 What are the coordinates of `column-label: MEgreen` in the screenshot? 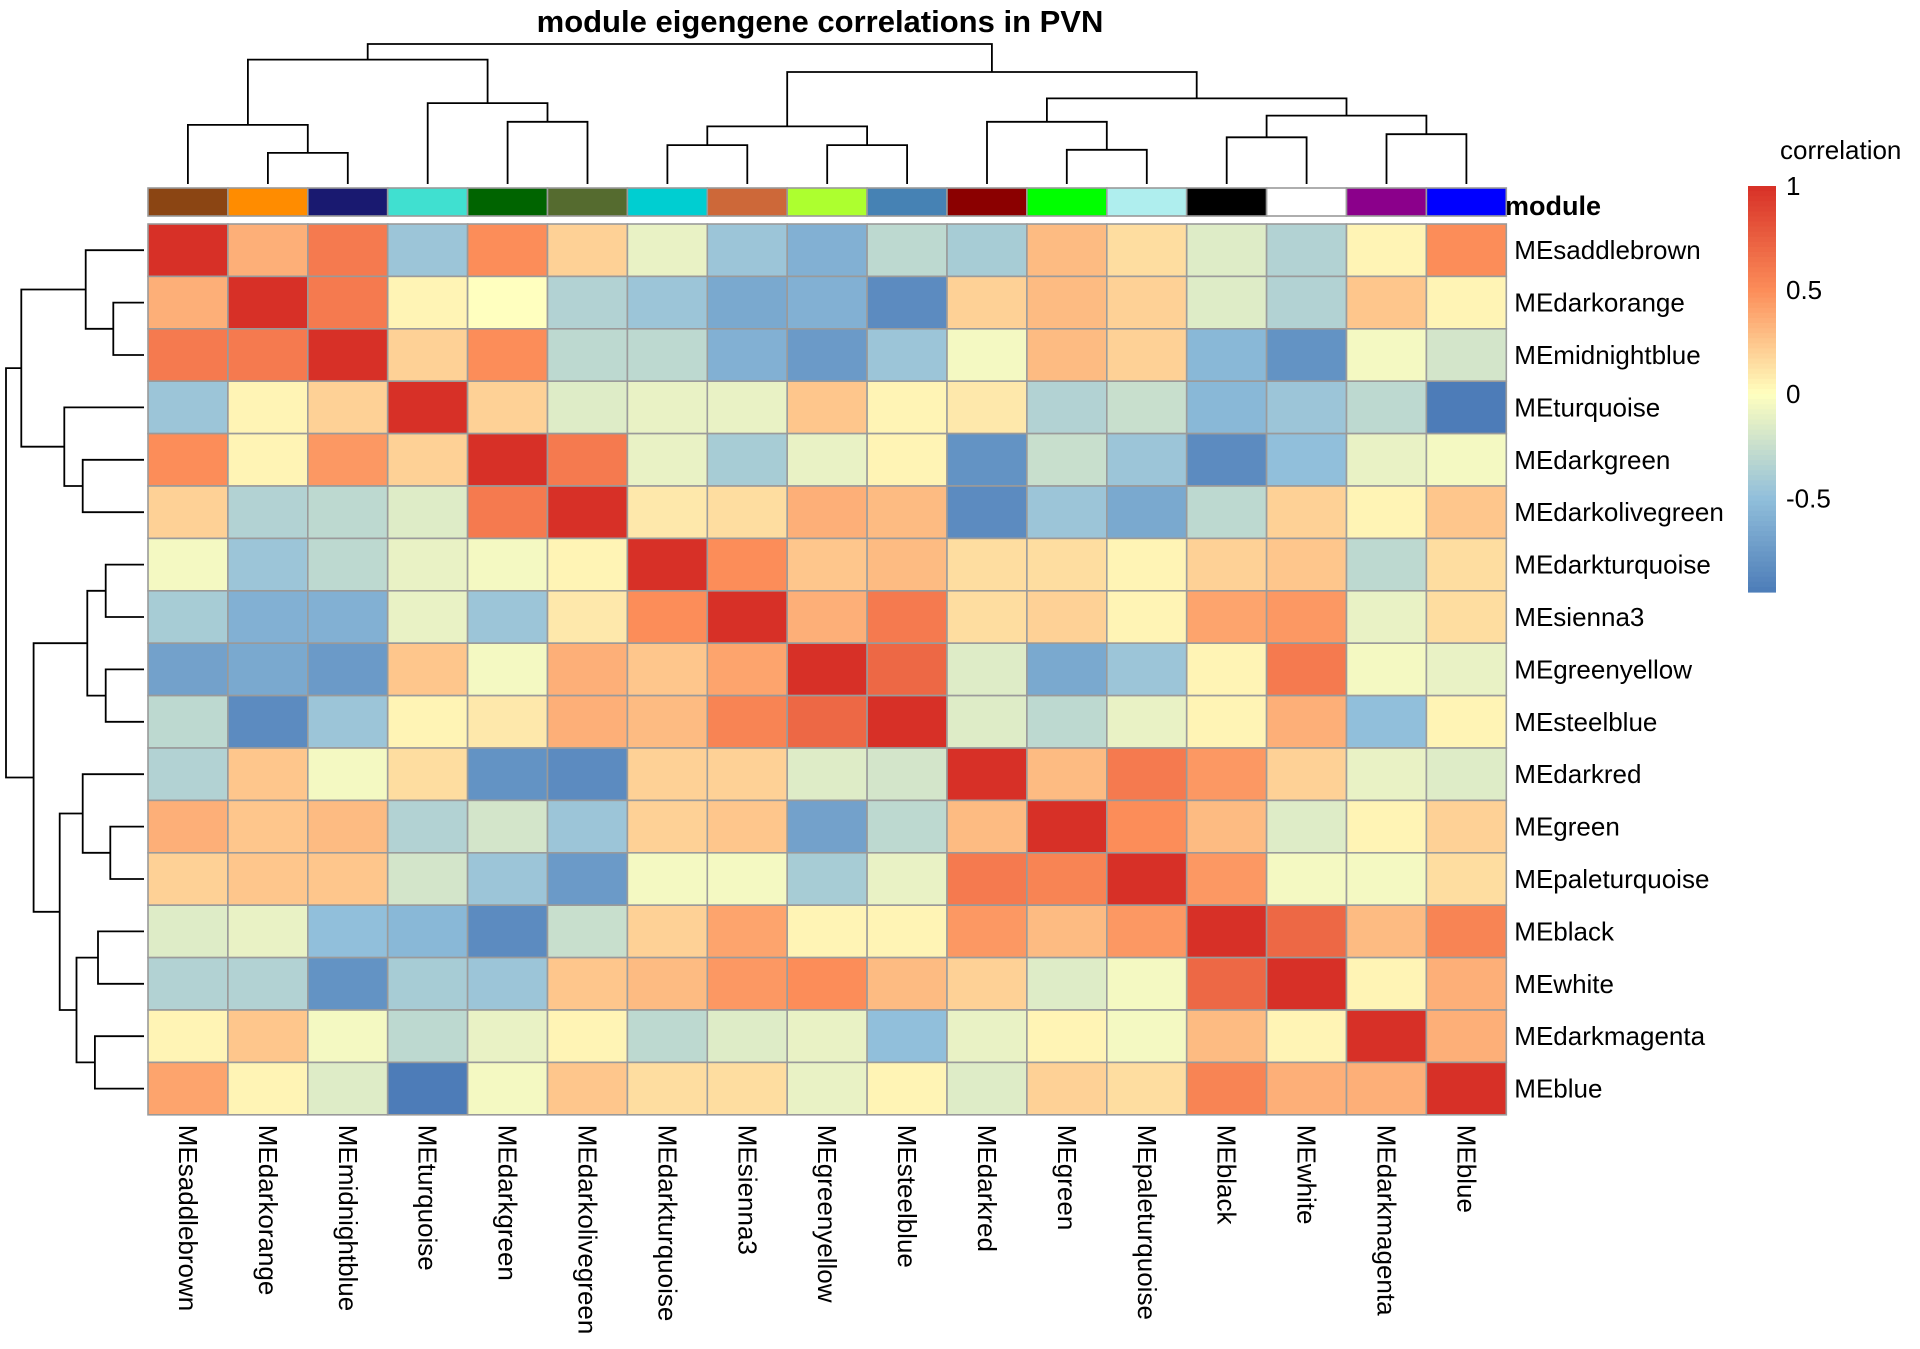 It's located at (1067, 1178).